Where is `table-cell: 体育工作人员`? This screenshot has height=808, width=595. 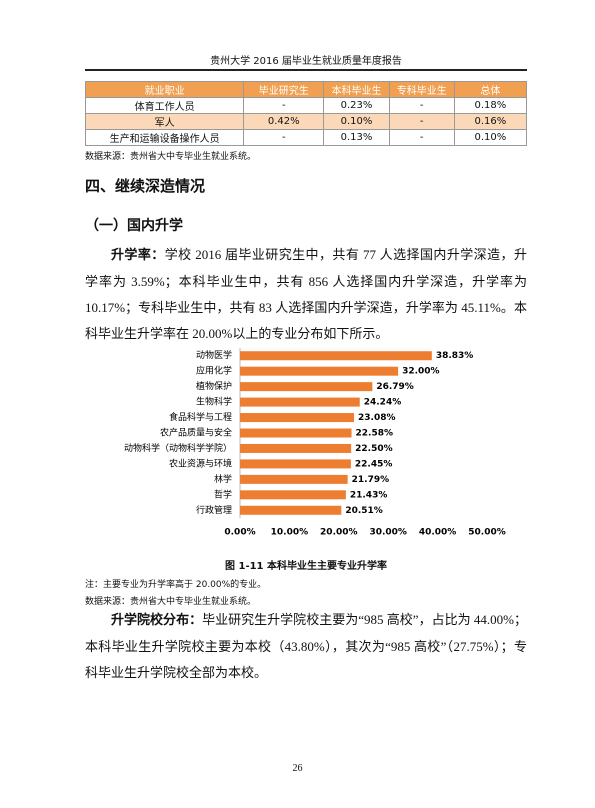
table-cell: 体育工作人员 is located at coordinates (164, 105).